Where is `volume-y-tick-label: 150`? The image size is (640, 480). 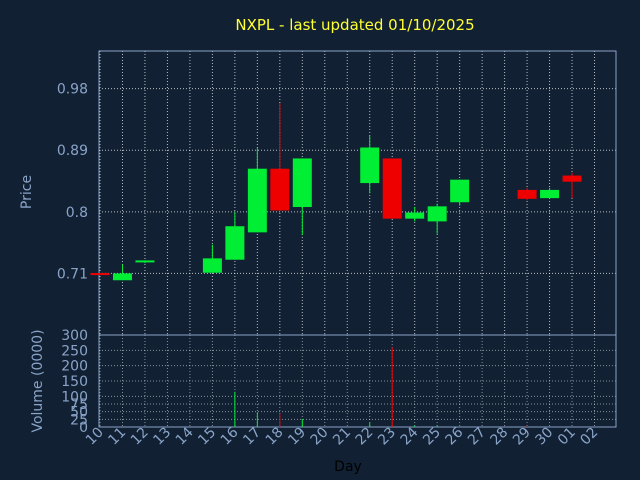 volume-y-tick-label: 150 is located at coordinates (74, 382).